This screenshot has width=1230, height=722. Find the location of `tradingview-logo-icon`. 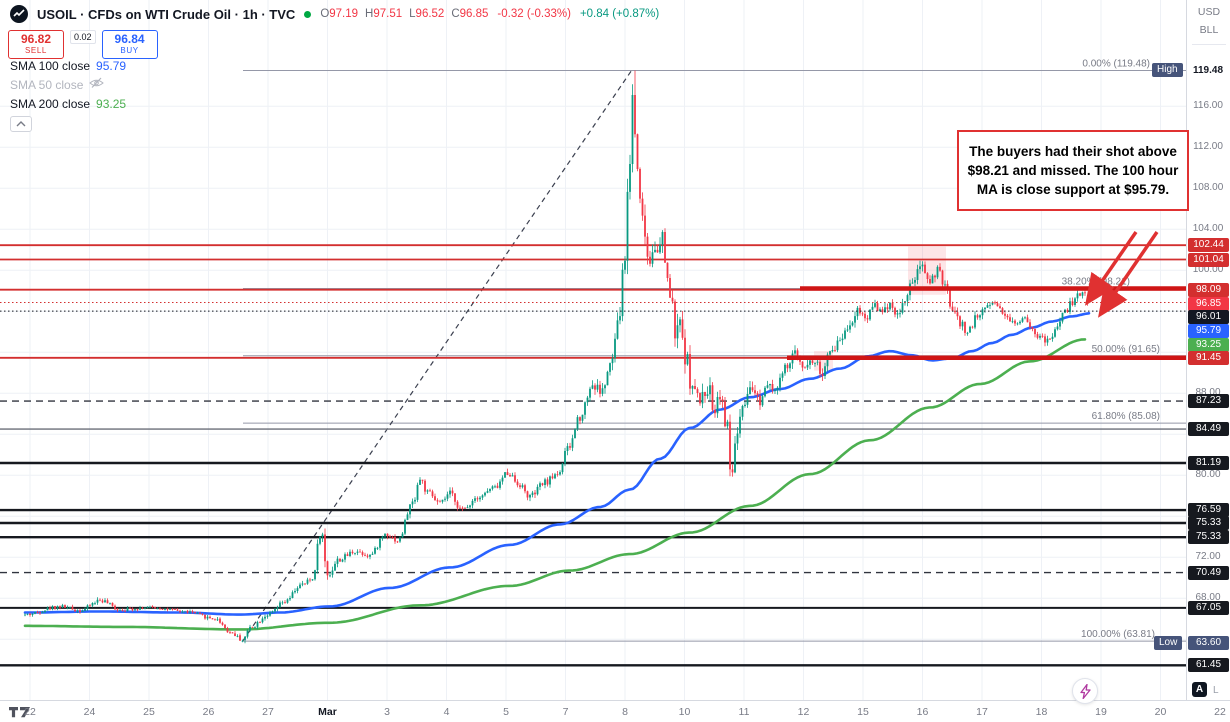

tradingview-logo-icon is located at coordinates (20, 713).